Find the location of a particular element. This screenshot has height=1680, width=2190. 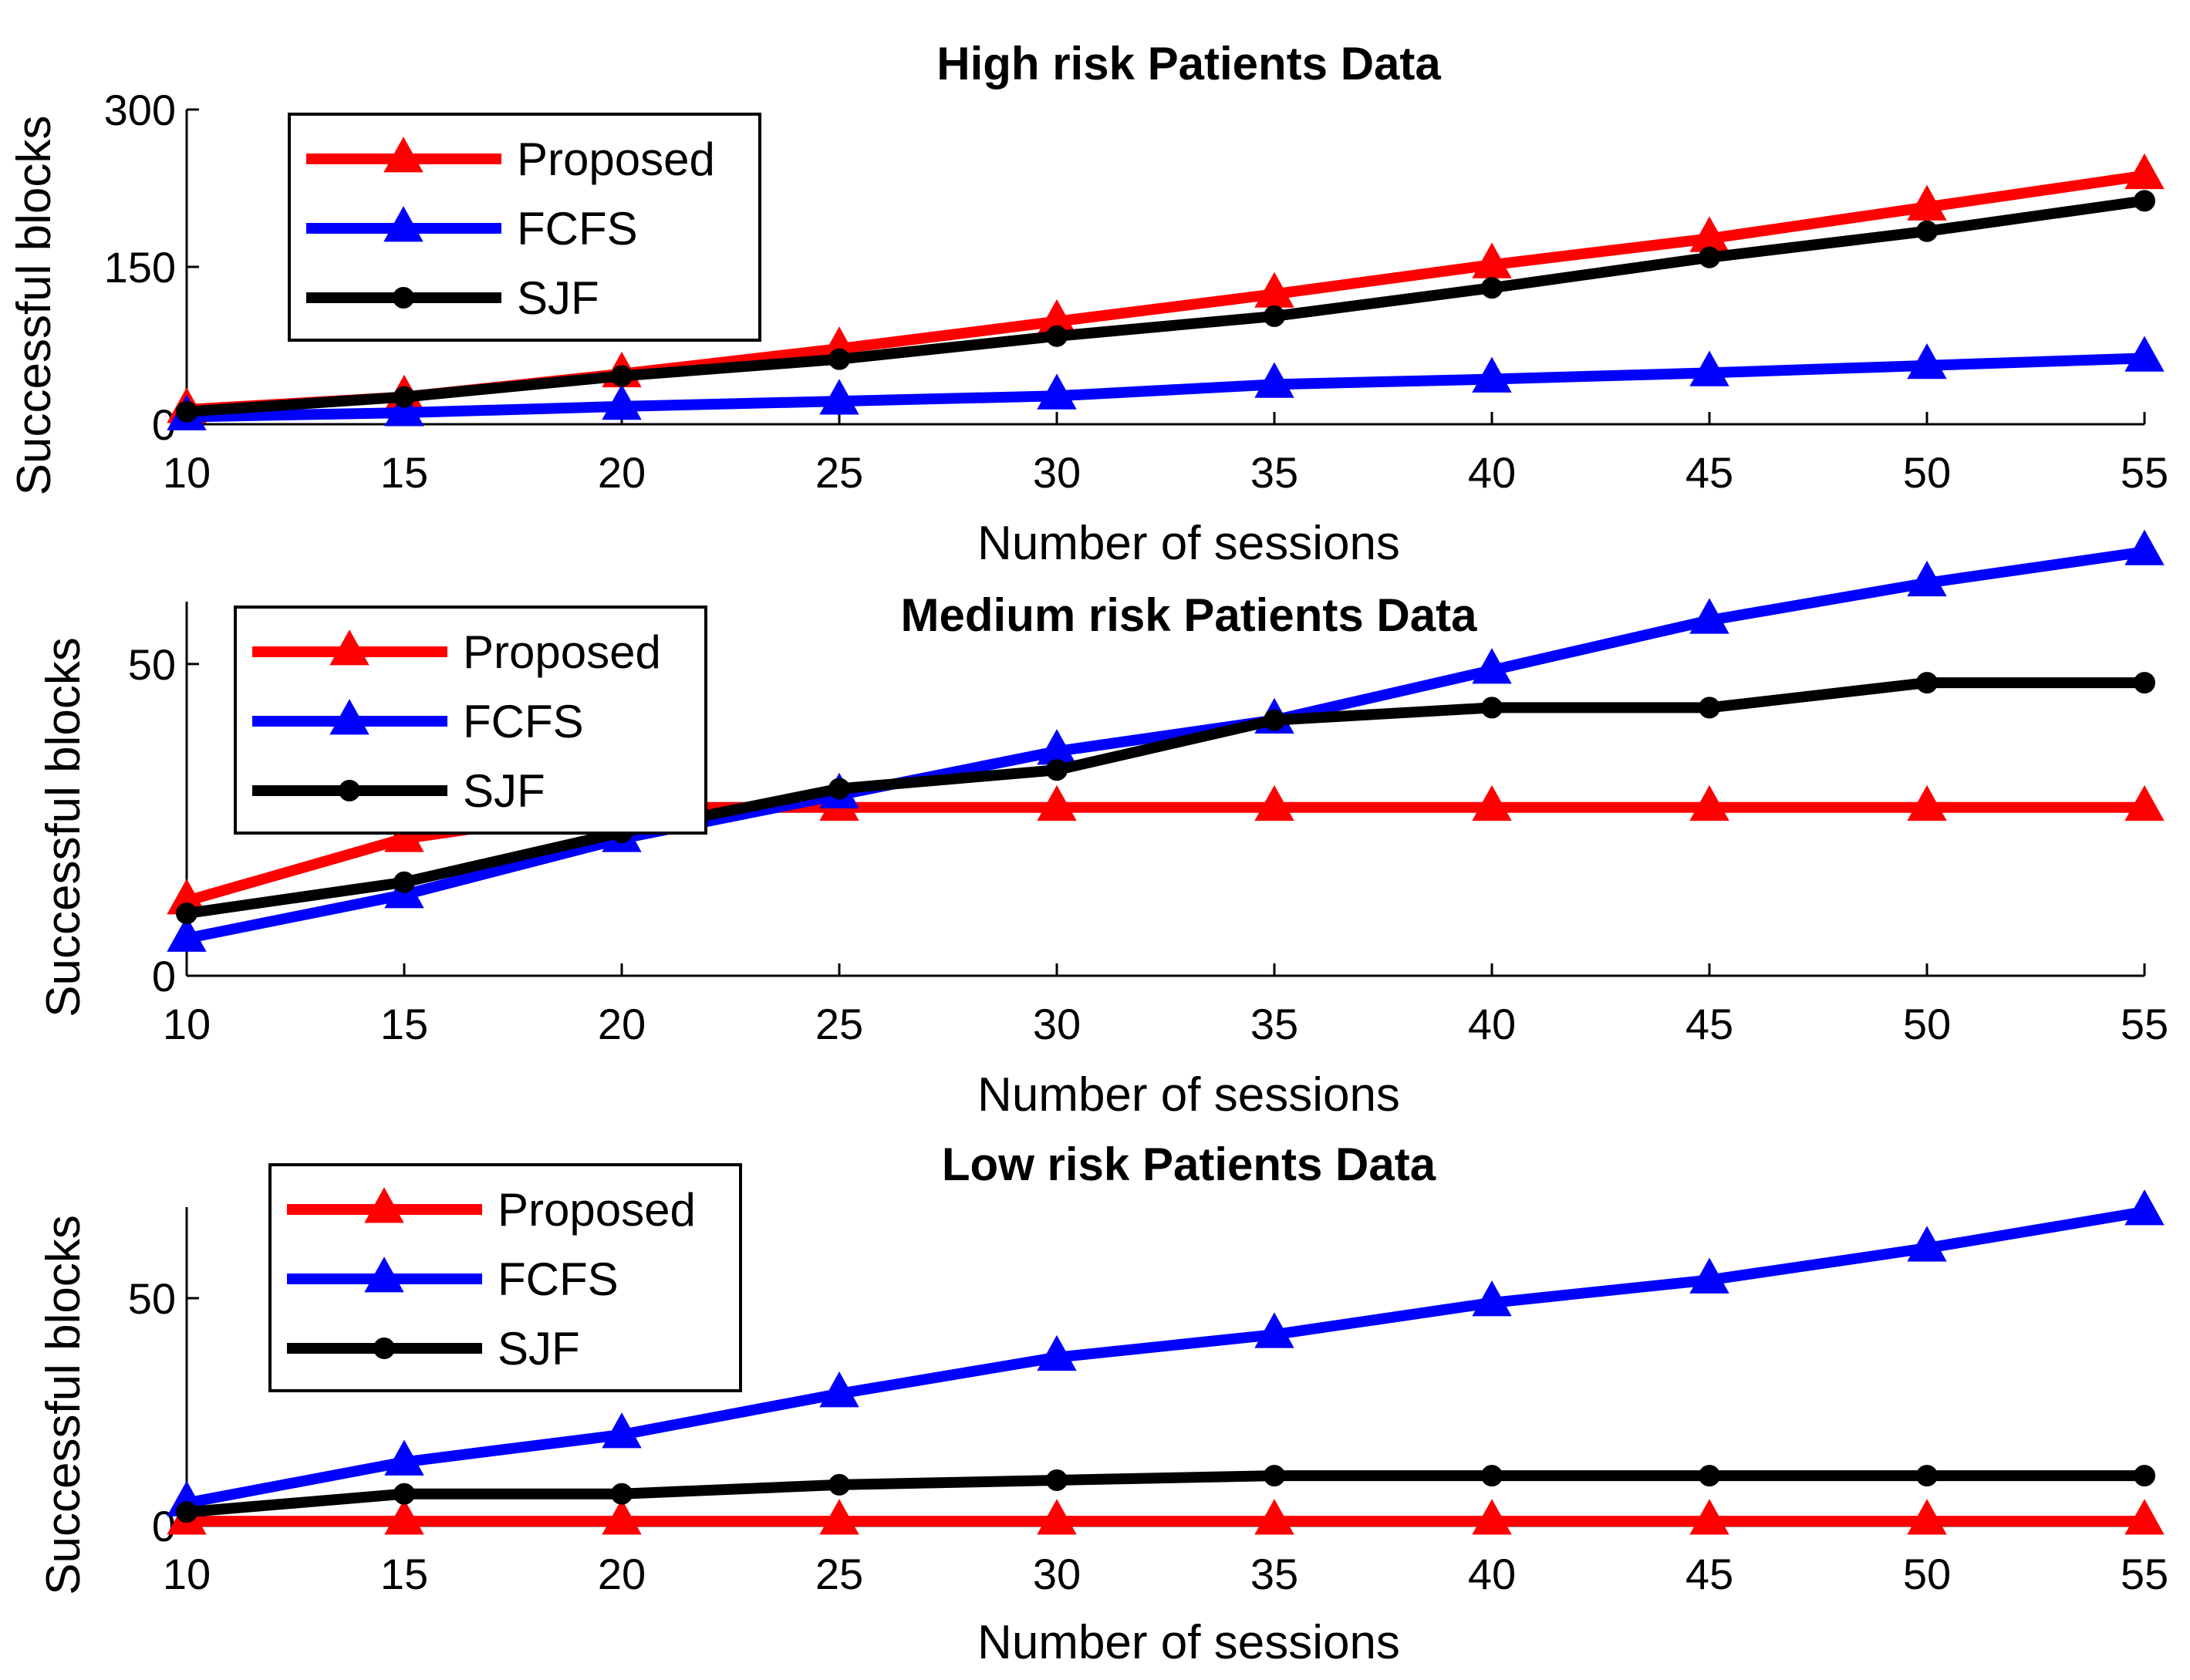

series-line-fcfs is located at coordinates (1165, 388).